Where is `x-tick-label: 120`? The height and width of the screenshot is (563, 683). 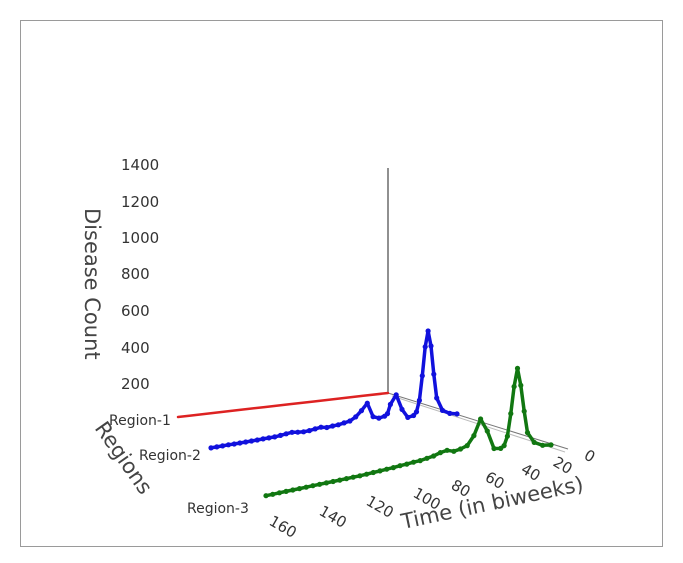 x-tick-label: 120 is located at coordinates (380, 507).